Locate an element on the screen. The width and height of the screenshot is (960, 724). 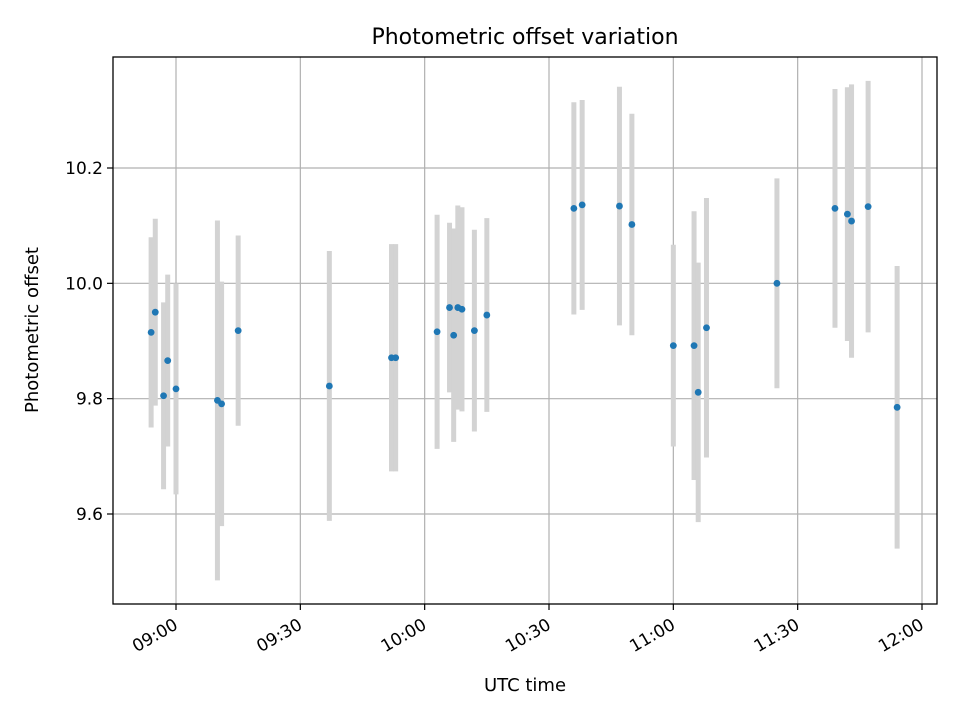
y-axis-ticks: 9.6 9.8 10.0 10.2 is located at coordinates (89, 342).